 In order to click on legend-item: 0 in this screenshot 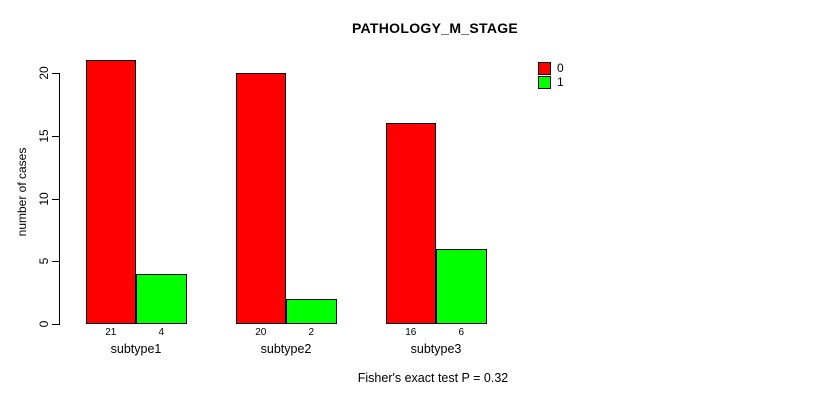, I will do `click(551, 68)`.